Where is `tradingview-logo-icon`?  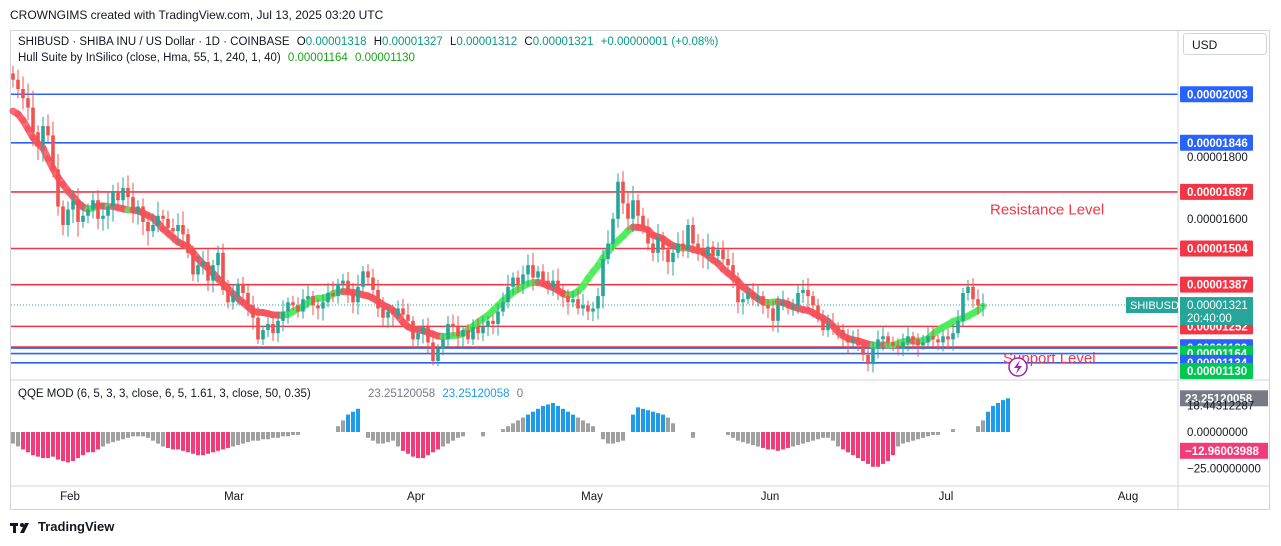
tradingview-logo-icon is located at coordinates (19, 527).